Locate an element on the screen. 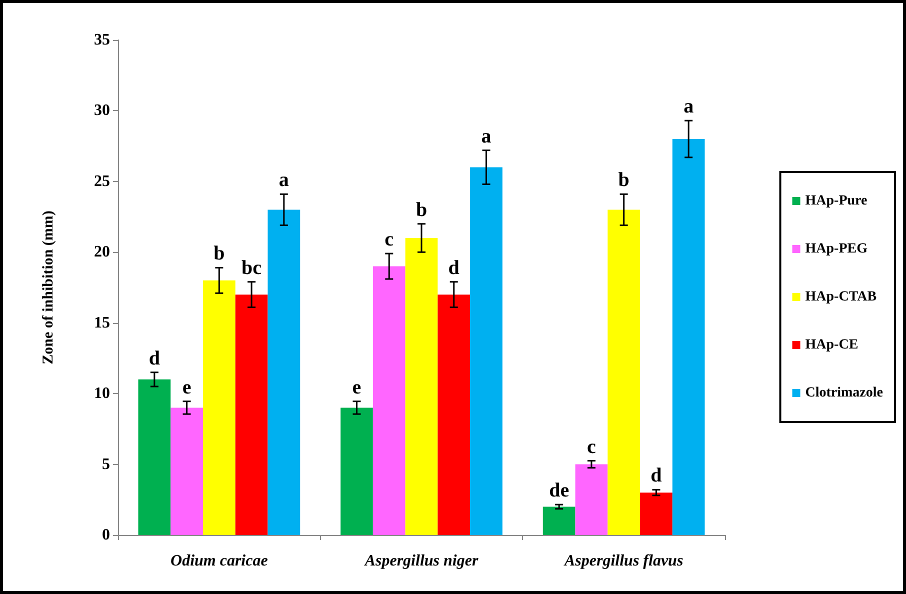  y-tick-label: 5 is located at coordinates (106, 464).